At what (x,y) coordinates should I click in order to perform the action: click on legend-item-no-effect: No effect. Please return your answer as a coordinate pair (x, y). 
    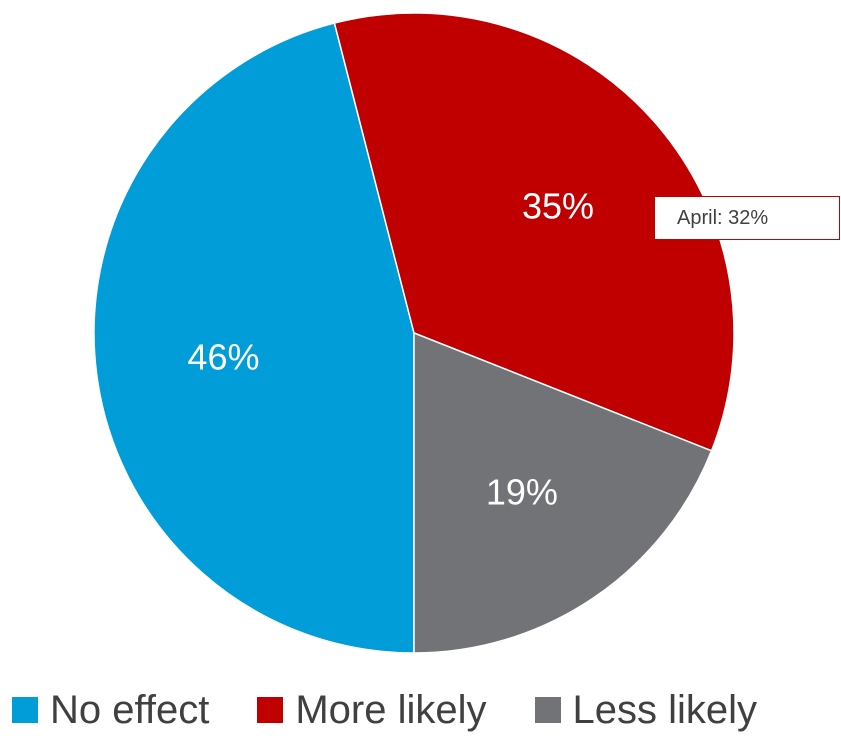
    Looking at the image, I should click on (110, 710).